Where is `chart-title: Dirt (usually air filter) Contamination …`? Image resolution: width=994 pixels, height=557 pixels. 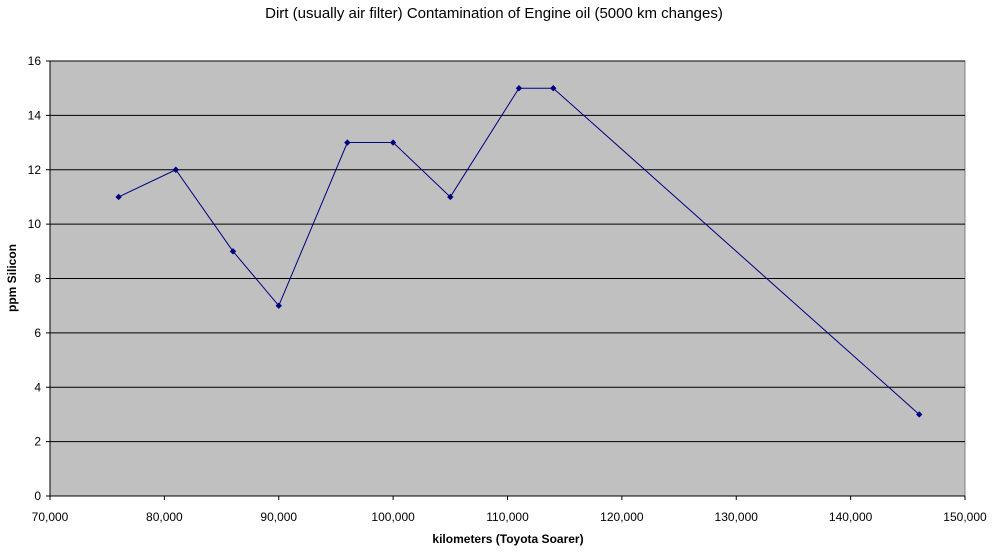
chart-title: Dirt (usually air filter) Contamination … is located at coordinates (494, 13).